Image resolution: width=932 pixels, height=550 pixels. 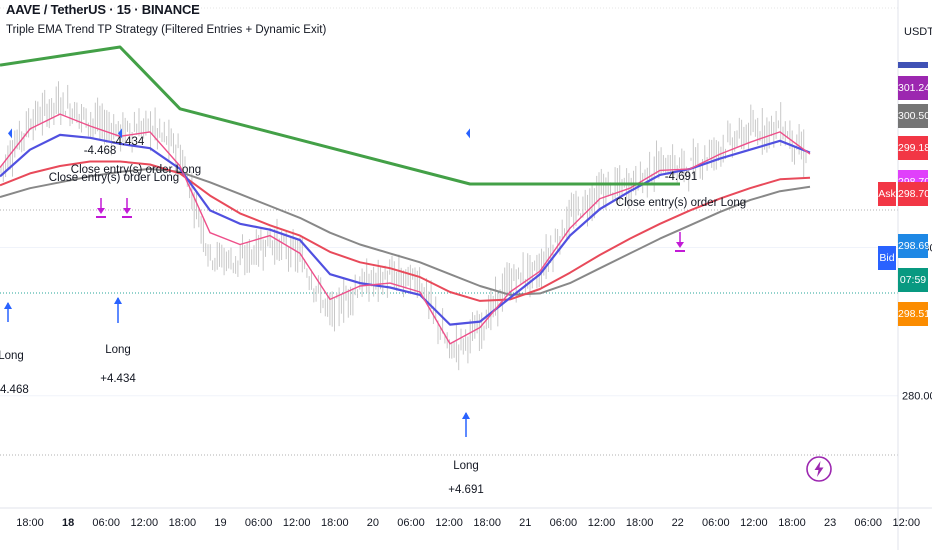 What do you see at coordinates (466, 490) in the screenshot?
I see `entry-pnl: +4.691` at bounding box center [466, 490].